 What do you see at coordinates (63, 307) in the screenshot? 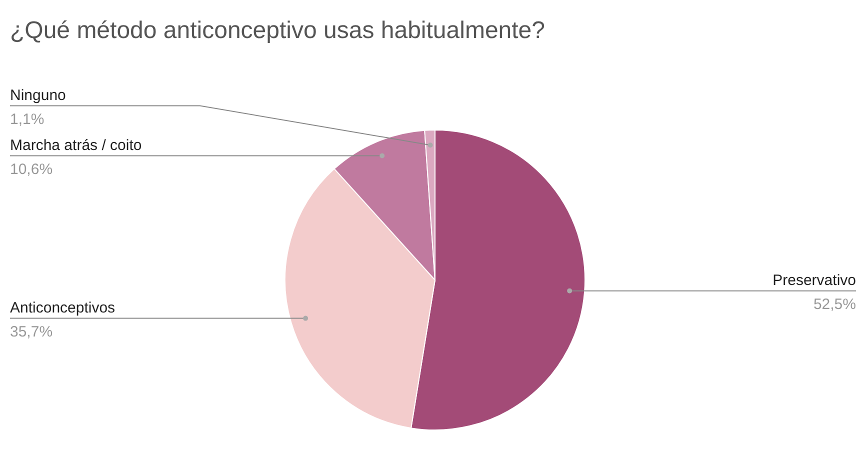
I see `slice-label: Anticonceptivos` at bounding box center [63, 307].